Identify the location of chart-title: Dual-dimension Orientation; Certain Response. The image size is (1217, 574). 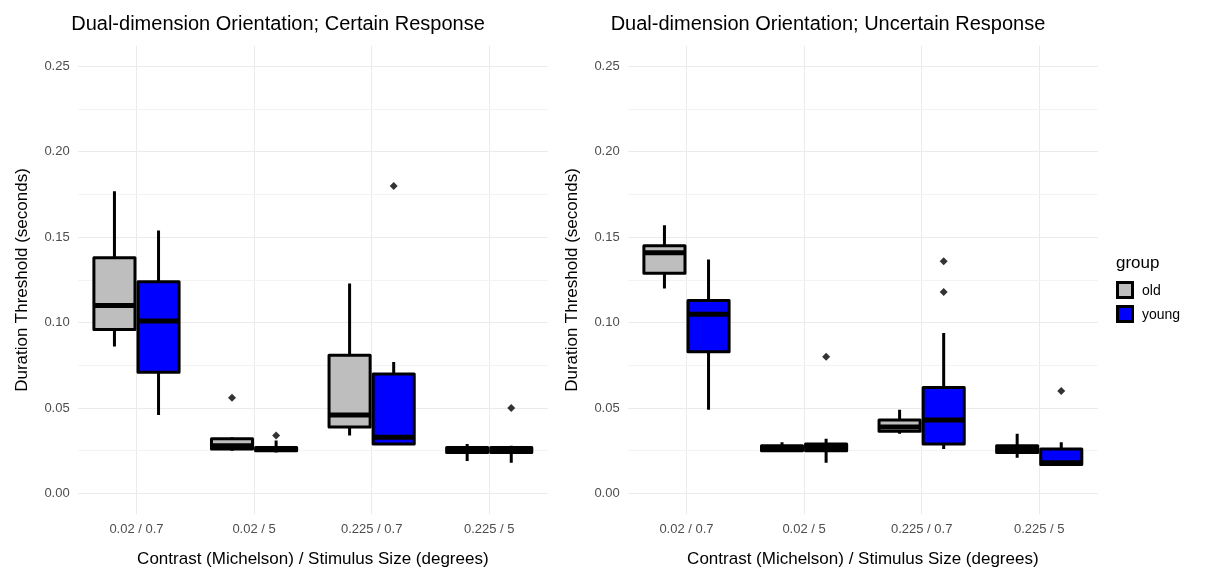
(278, 22).